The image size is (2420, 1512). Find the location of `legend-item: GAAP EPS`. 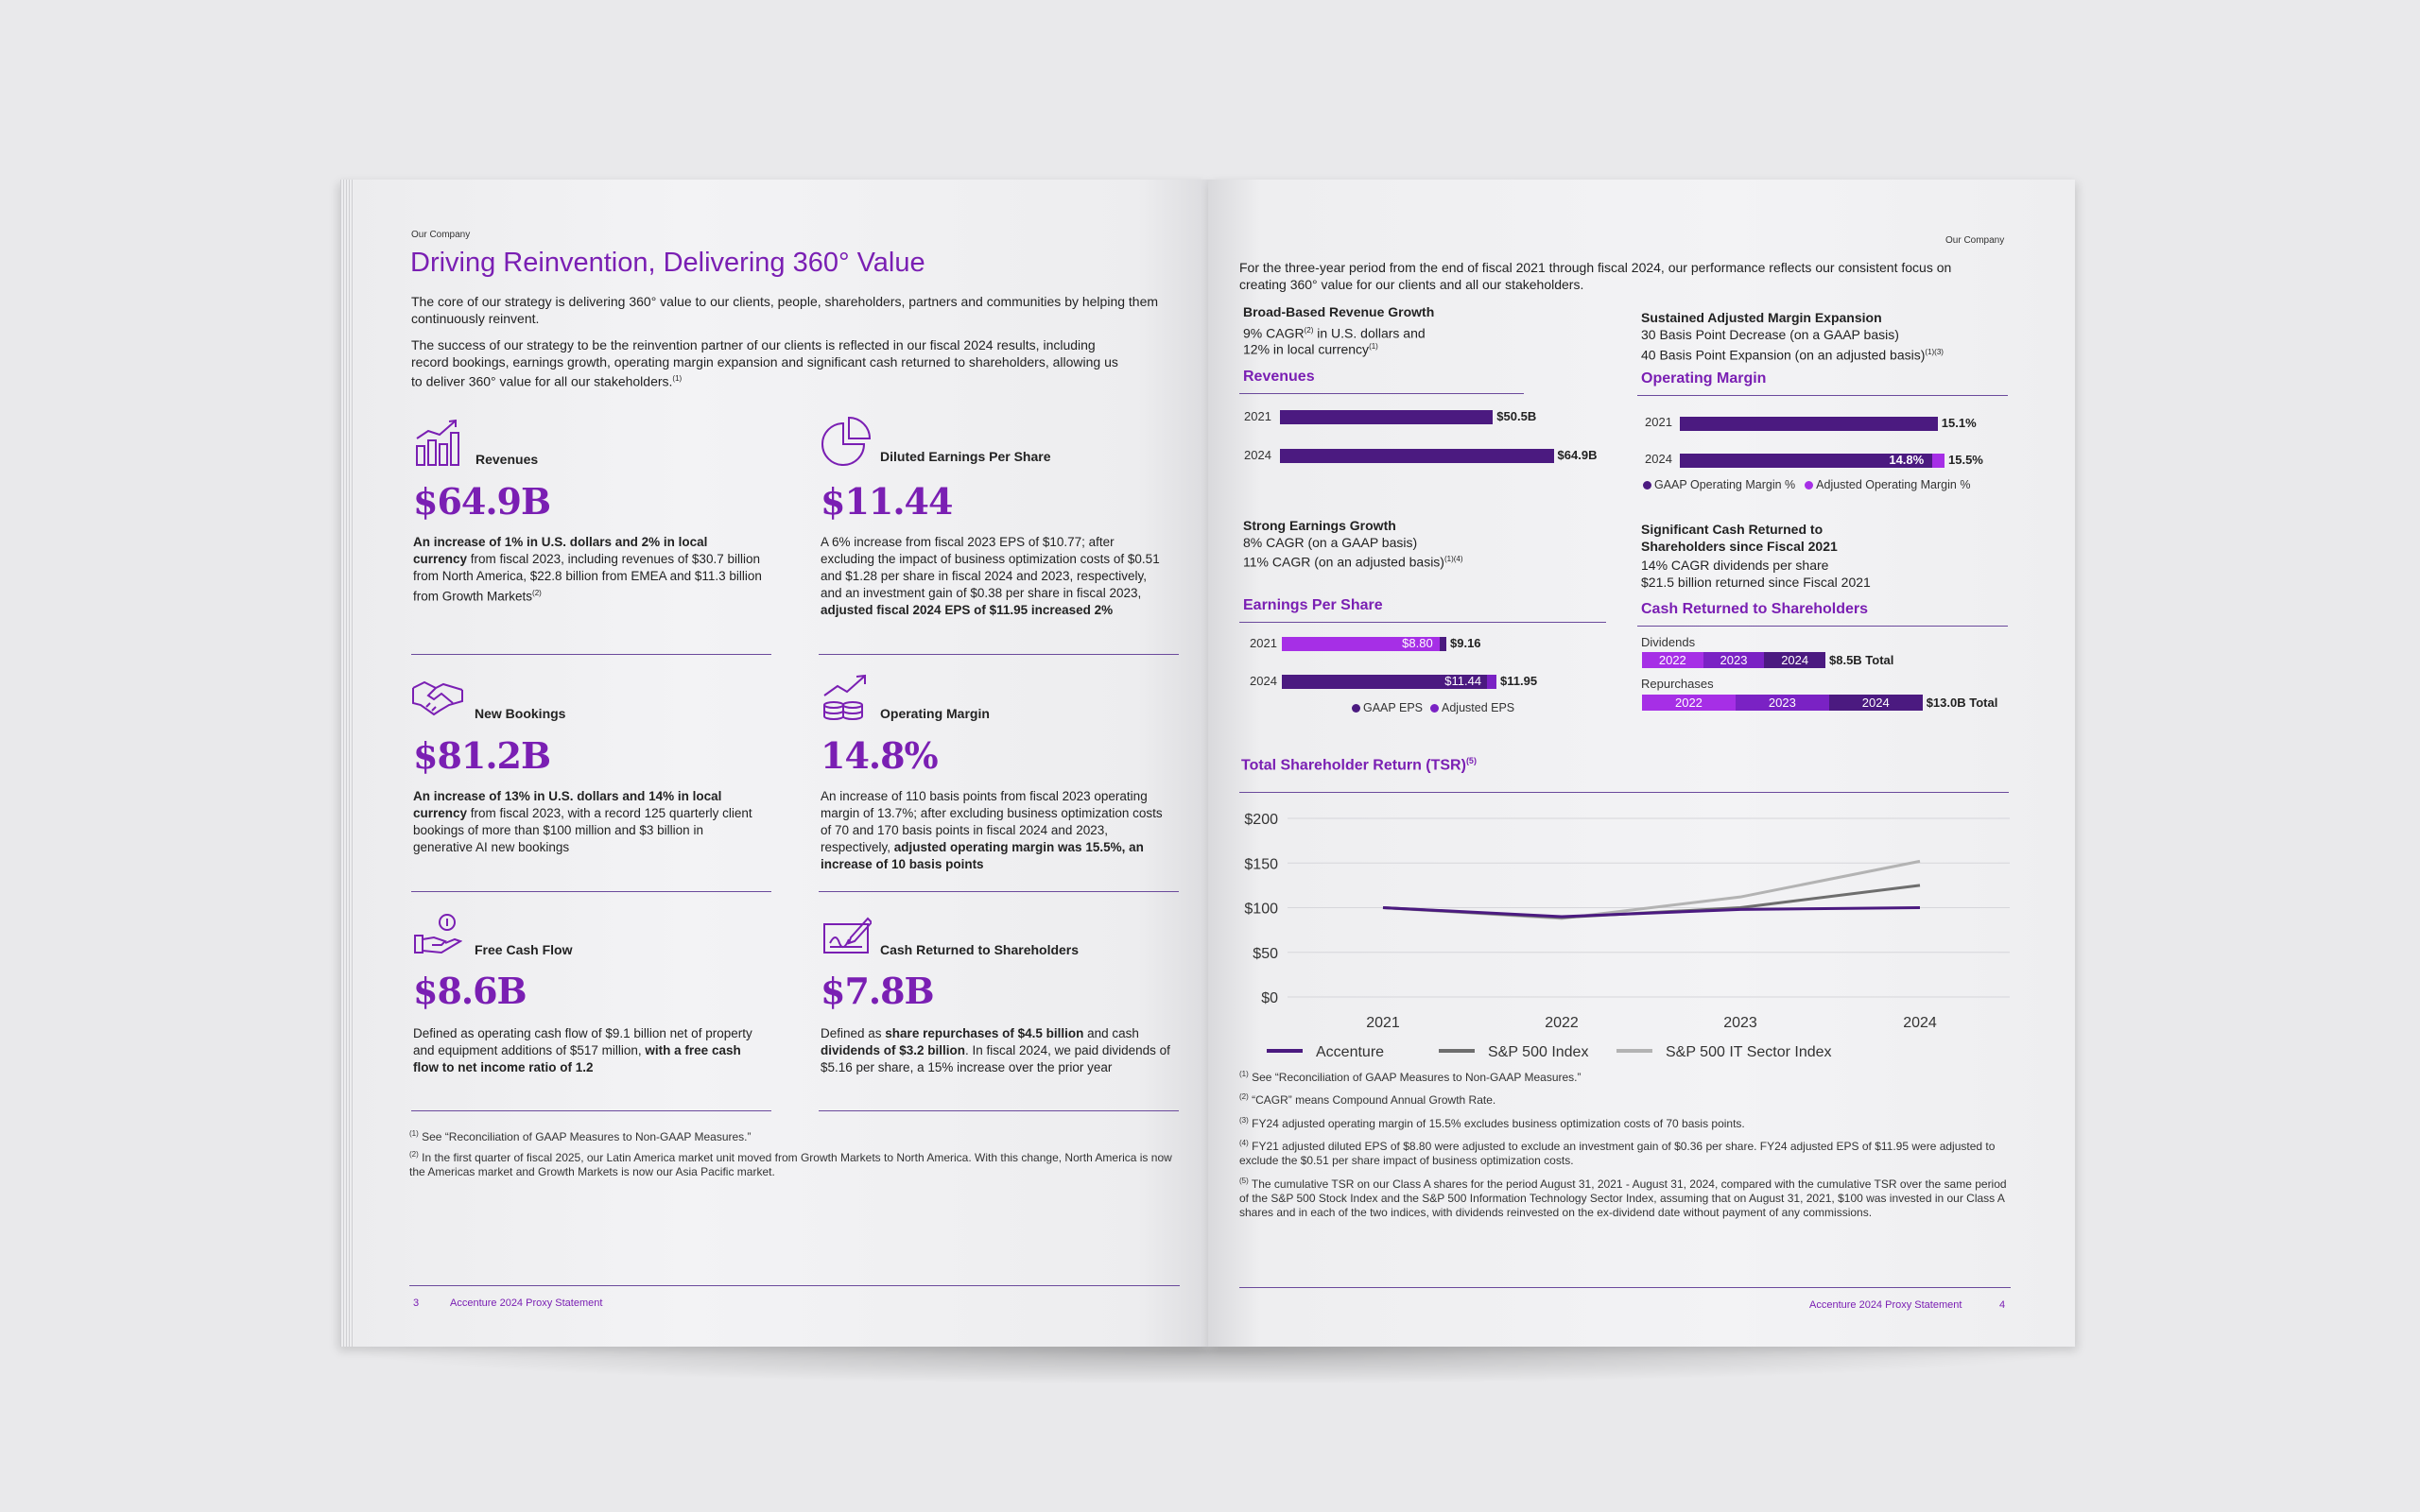

legend-item: GAAP EPS is located at coordinates (1388, 707).